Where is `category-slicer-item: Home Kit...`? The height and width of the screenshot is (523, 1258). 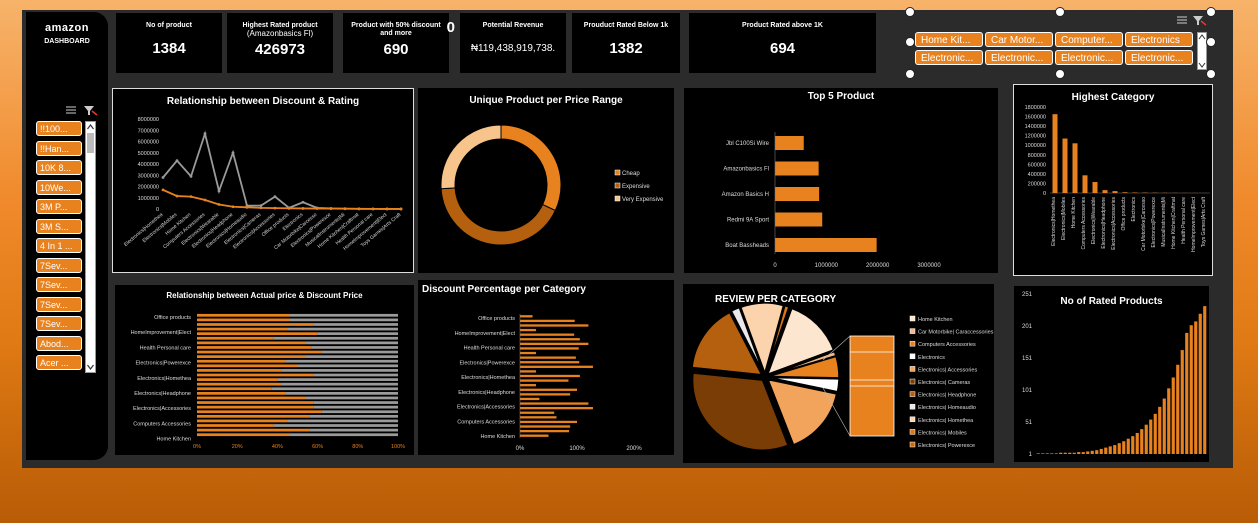
category-slicer-item: Home Kit... is located at coordinates (949, 39).